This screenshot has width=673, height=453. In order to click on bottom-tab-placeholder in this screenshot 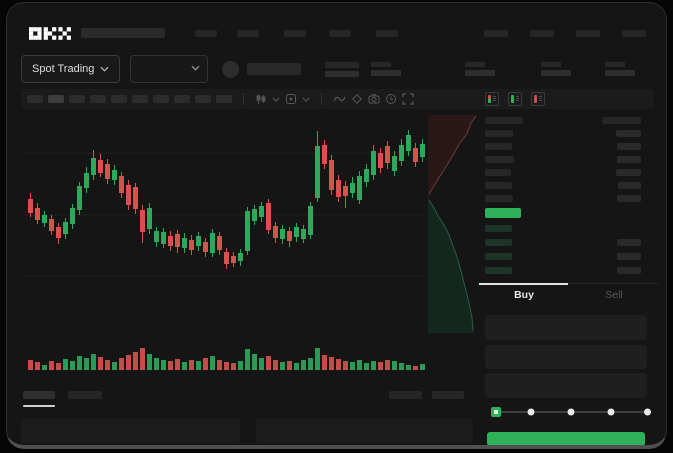, I will do `click(85, 395)`.